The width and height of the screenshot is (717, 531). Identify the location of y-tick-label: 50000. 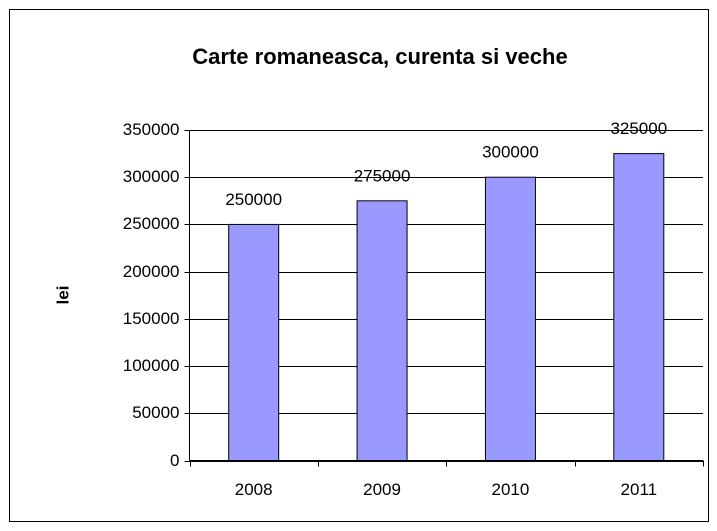
(155, 412).